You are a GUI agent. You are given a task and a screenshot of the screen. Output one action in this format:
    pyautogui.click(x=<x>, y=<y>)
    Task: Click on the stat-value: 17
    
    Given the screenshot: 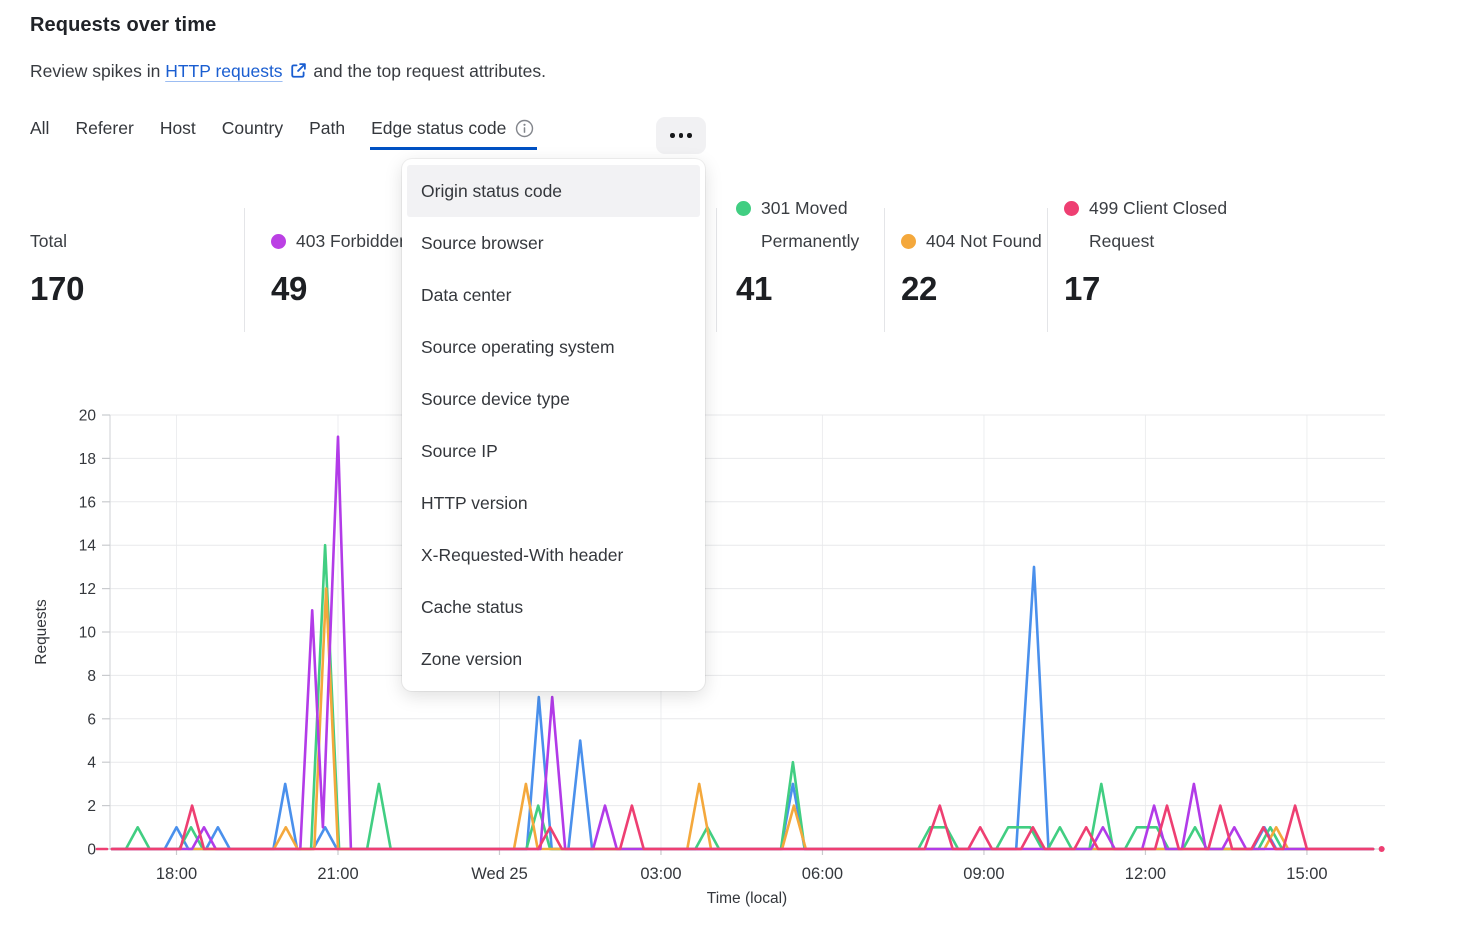 What is the action you would take?
    pyautogui.click(x=1082, y=288)
    